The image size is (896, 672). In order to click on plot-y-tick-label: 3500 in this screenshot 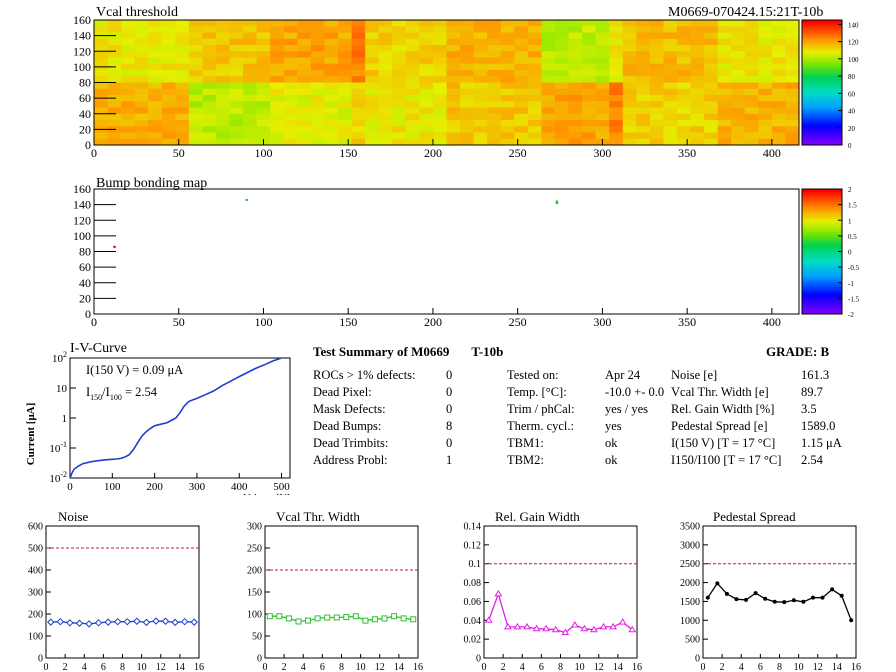, I will do `click(690, 527)`.